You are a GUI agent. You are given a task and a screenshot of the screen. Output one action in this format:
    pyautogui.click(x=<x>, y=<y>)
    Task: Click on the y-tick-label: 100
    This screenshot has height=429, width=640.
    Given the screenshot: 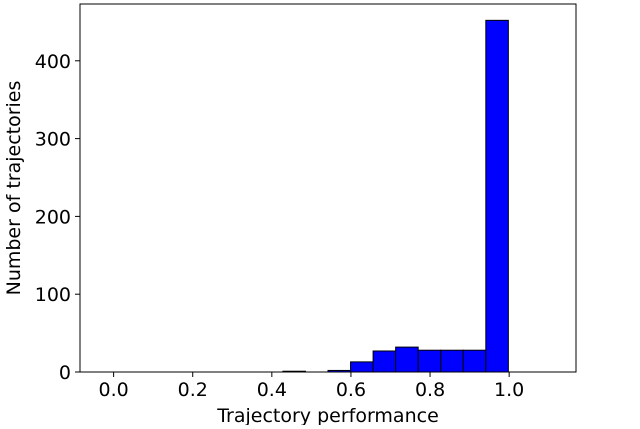 What is the action you would take?
    pyautogui.click(x=53, y=295)
    